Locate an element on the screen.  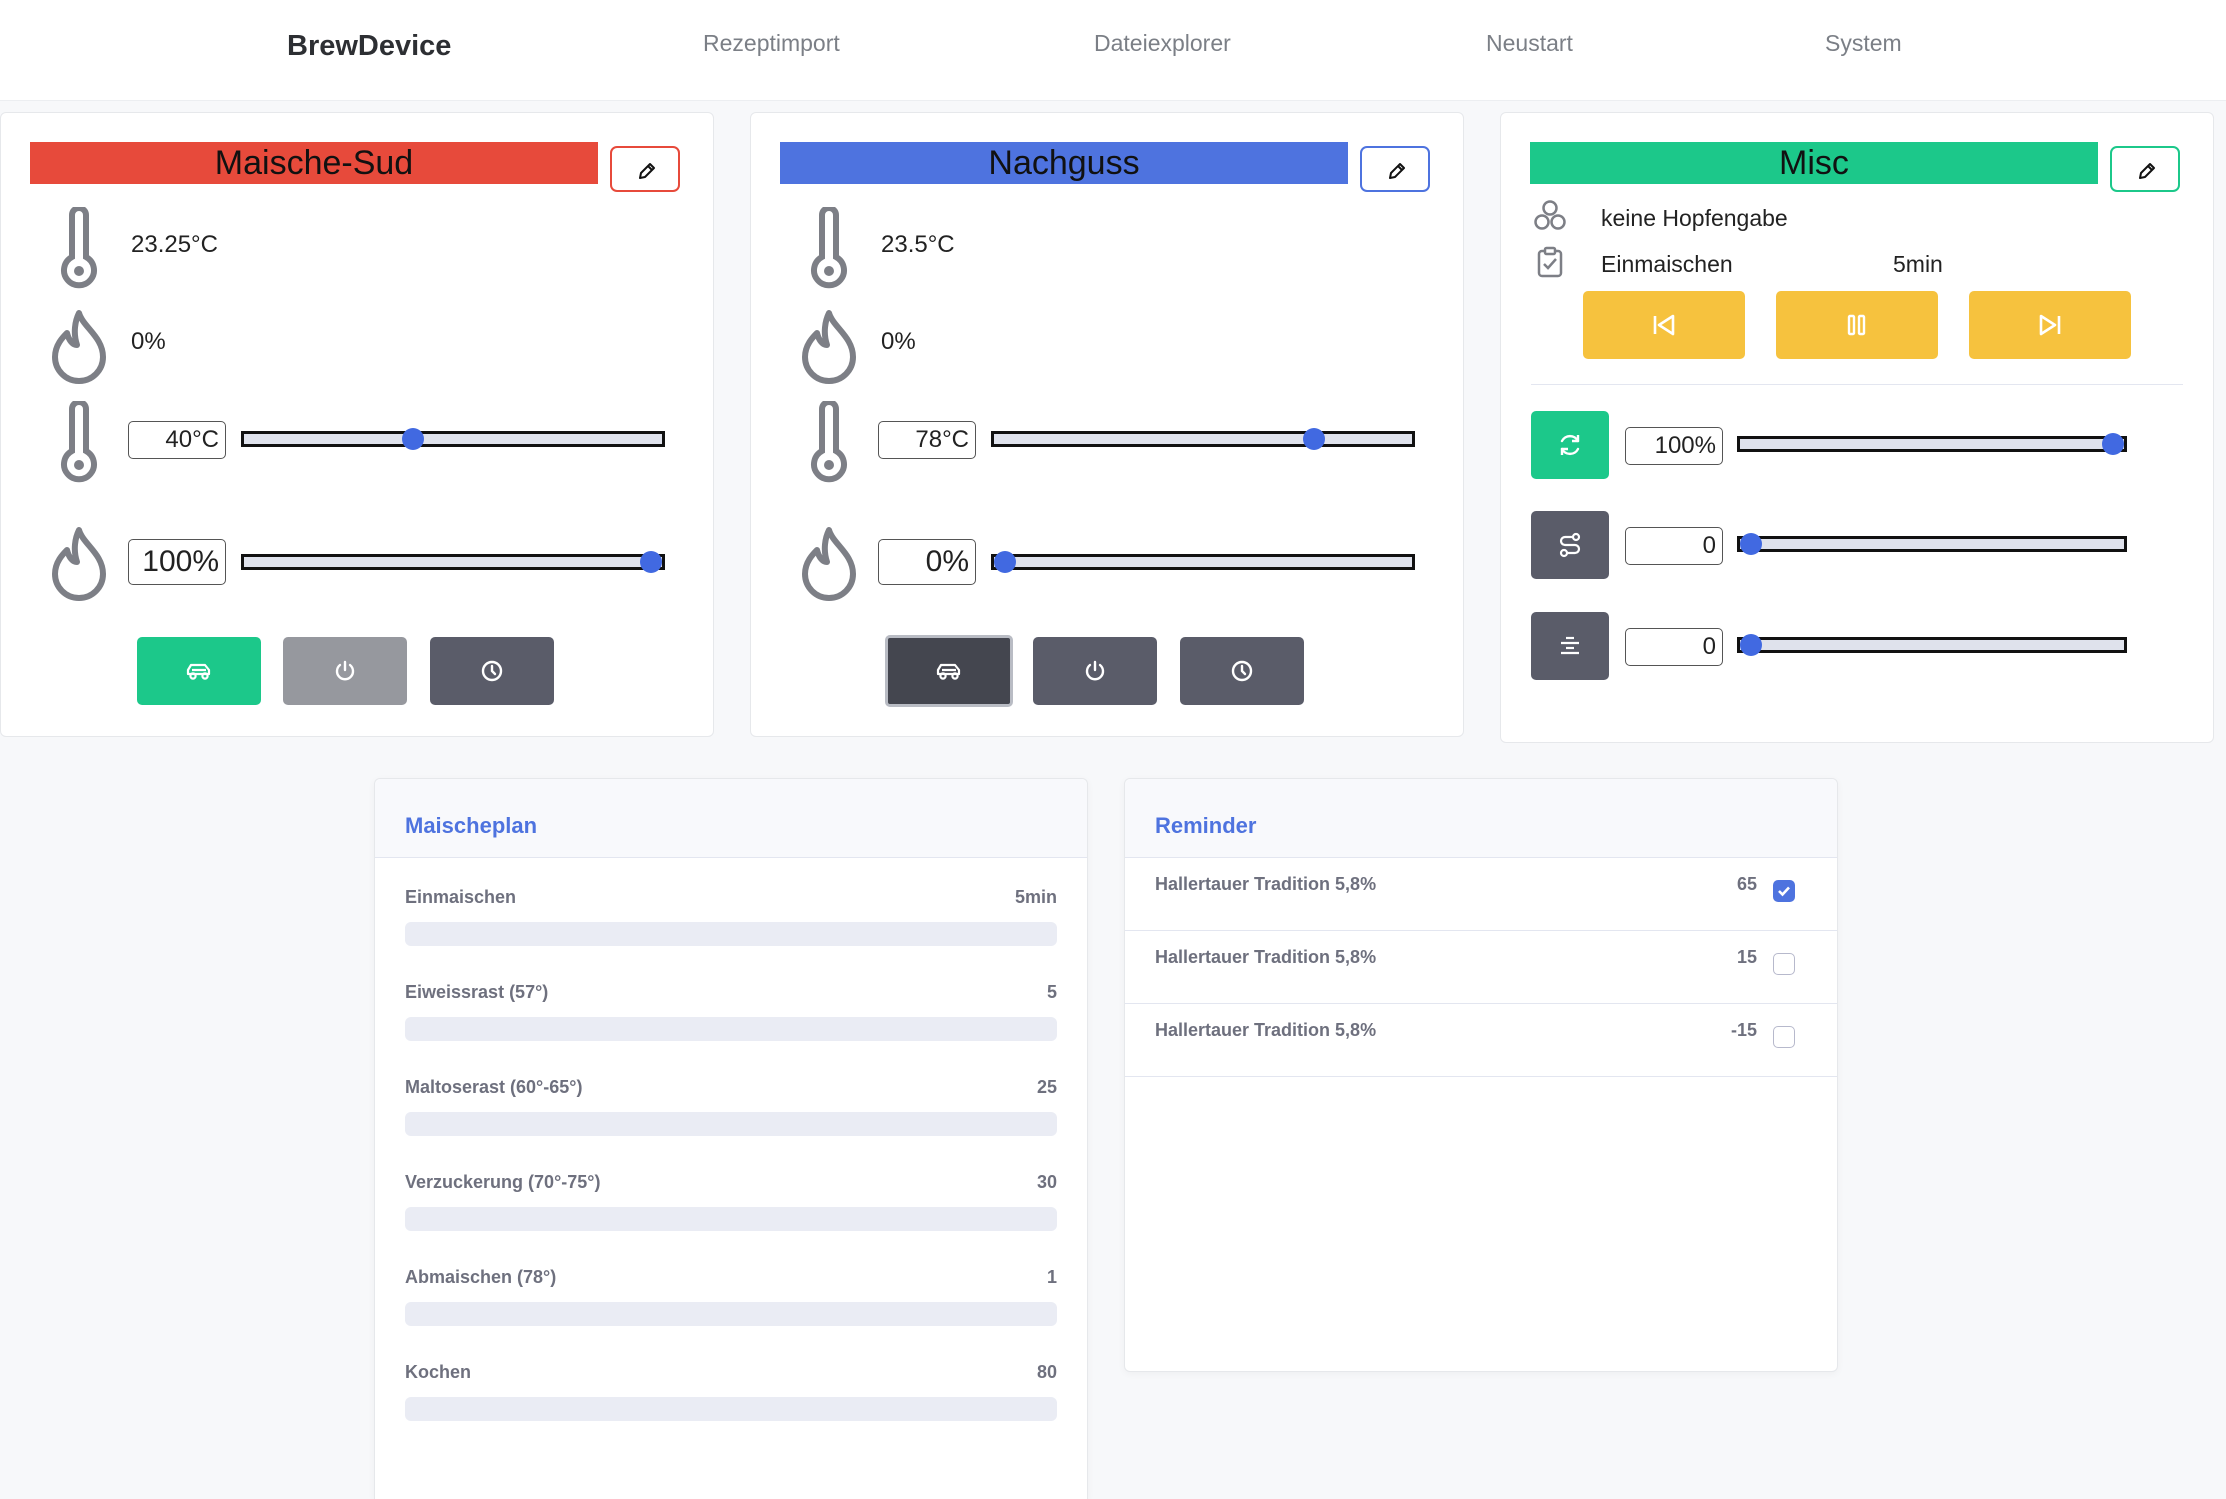
align-center-icon is located at coordinates (1570, 645).